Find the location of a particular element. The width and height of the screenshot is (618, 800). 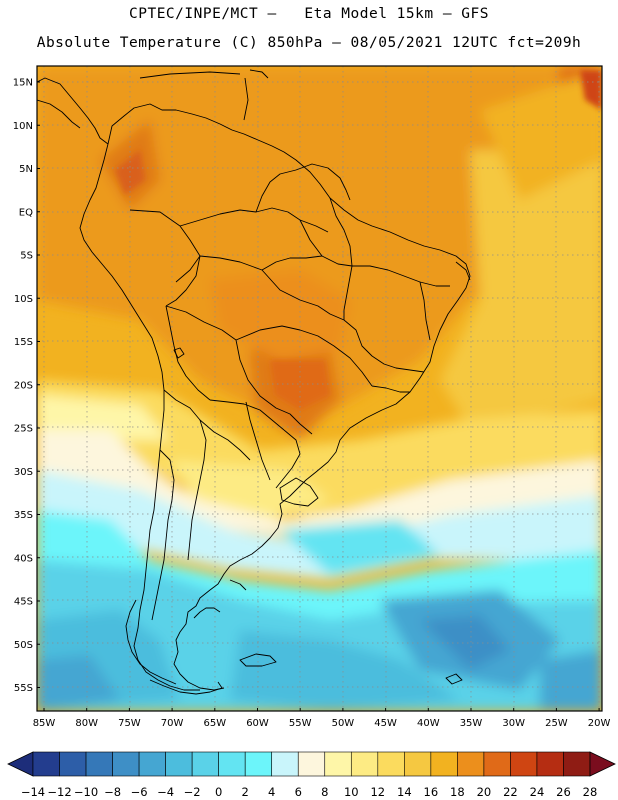

colorbar-label: 24 is located at coordinates (537, 792).